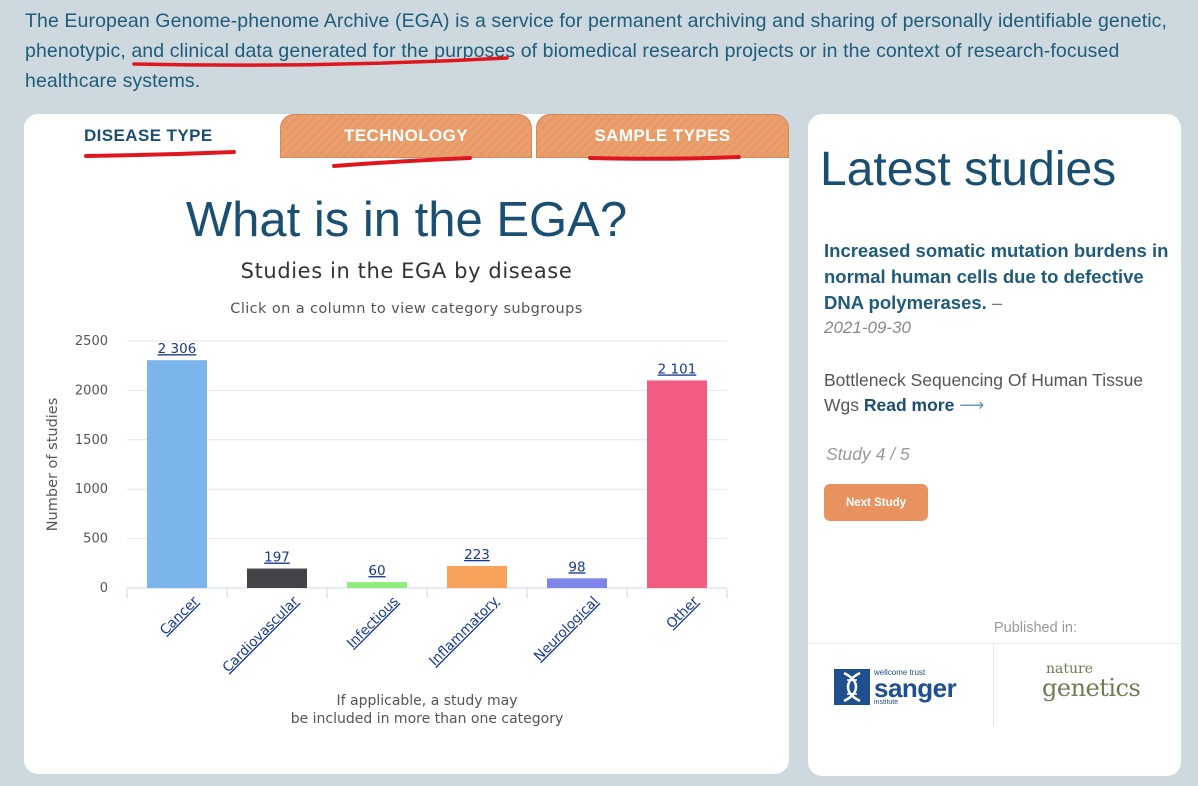  I want to click on bar-neurological, so click(577, 583).